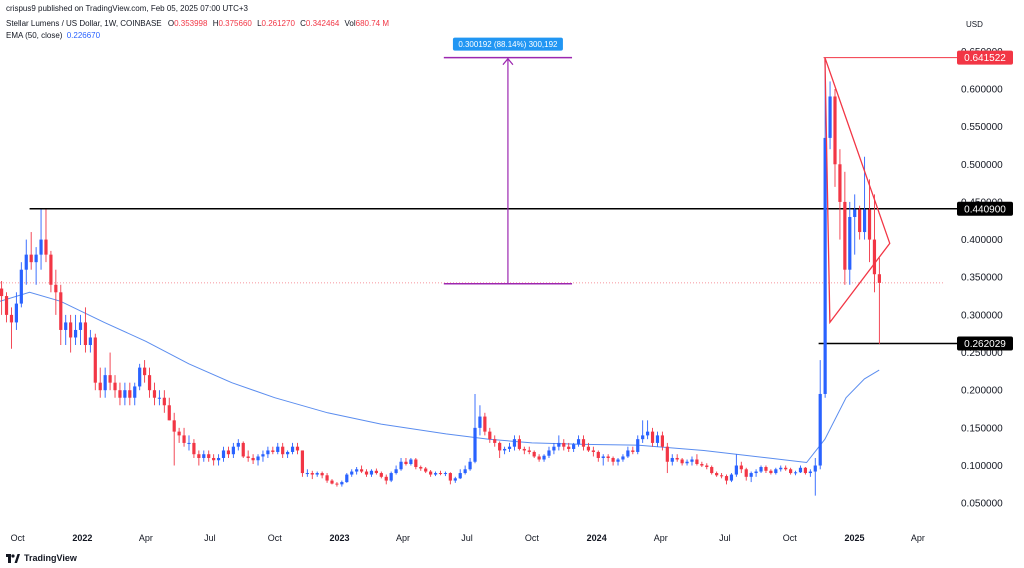 The height and width of the screenshot is (568, 1024). I want to click on y-tick-label: 0.350000, so click(982, 278).